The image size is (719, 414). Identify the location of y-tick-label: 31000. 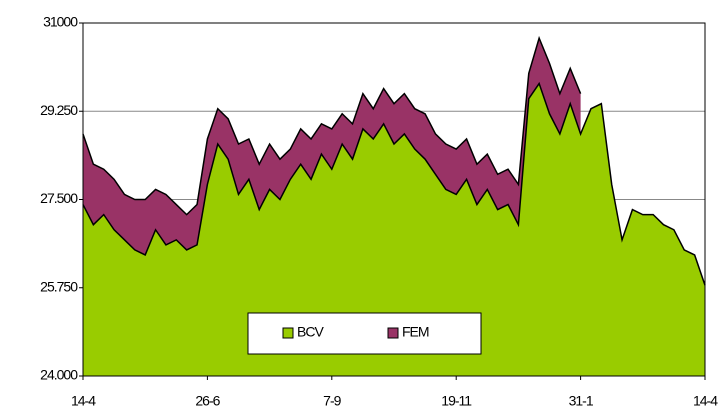
(60, 22).